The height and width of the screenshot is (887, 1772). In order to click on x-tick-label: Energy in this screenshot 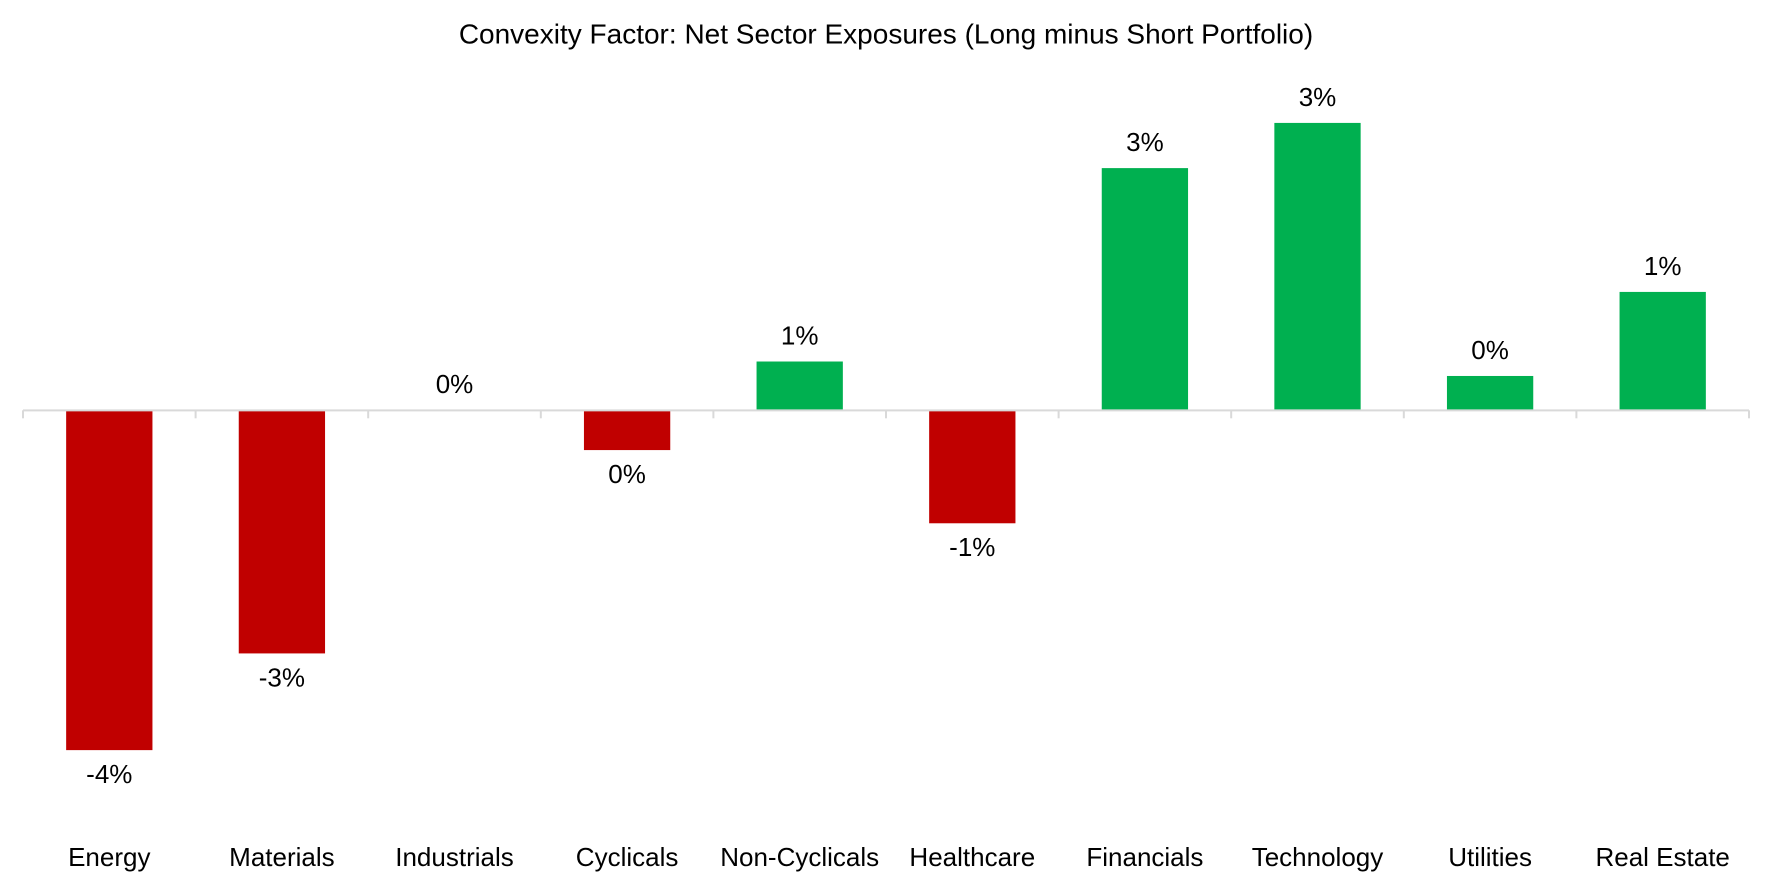, I will do `click(109, 857)`.